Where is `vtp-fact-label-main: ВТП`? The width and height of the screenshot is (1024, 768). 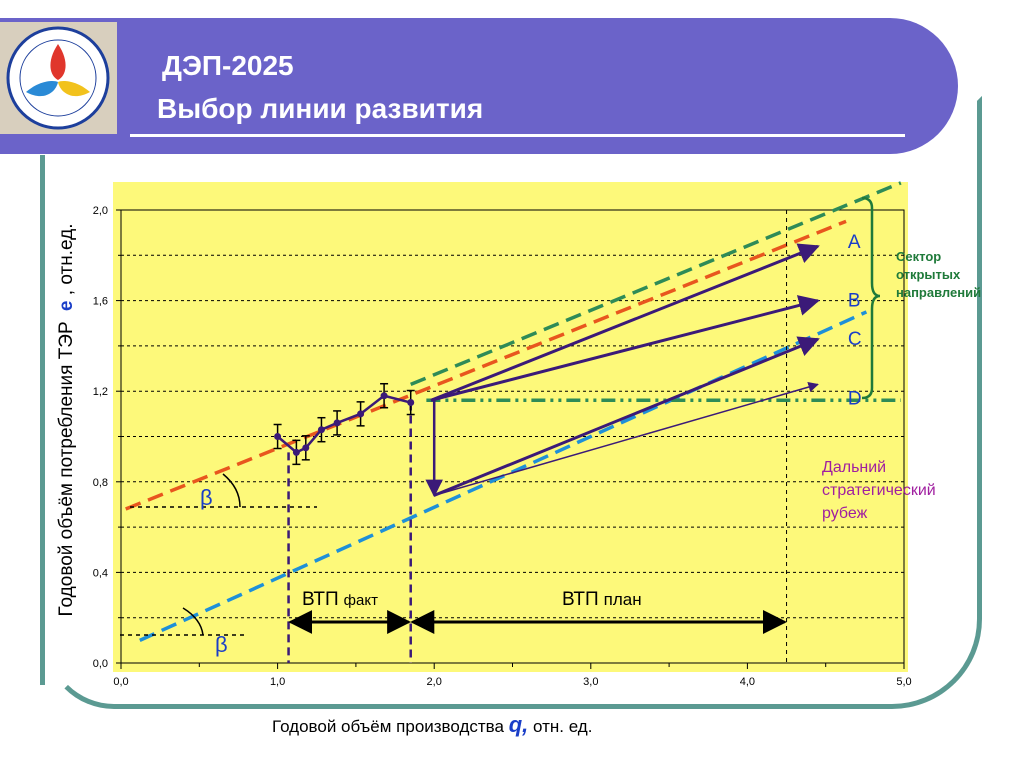 vtp-fact-label-main: ВТП is located at coordinates (320, 599).